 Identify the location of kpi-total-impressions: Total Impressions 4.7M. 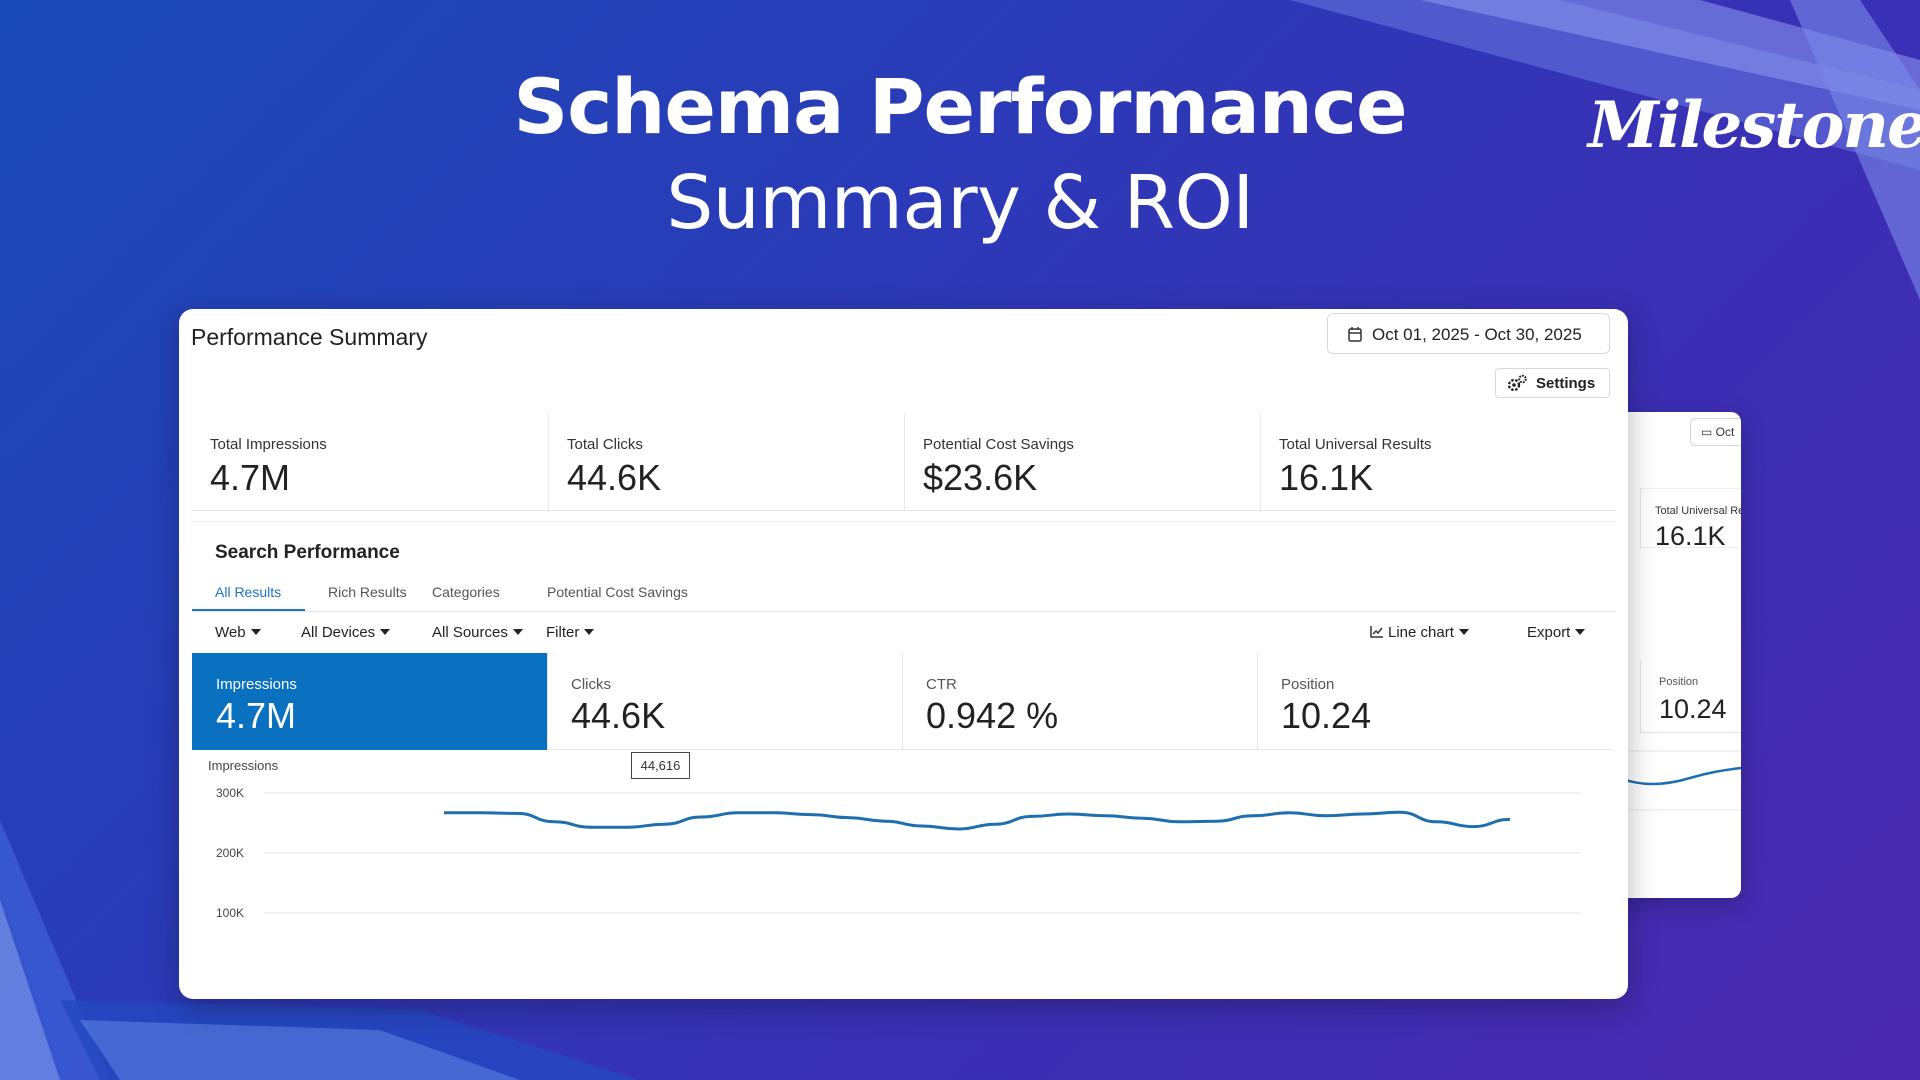
(370, 461).